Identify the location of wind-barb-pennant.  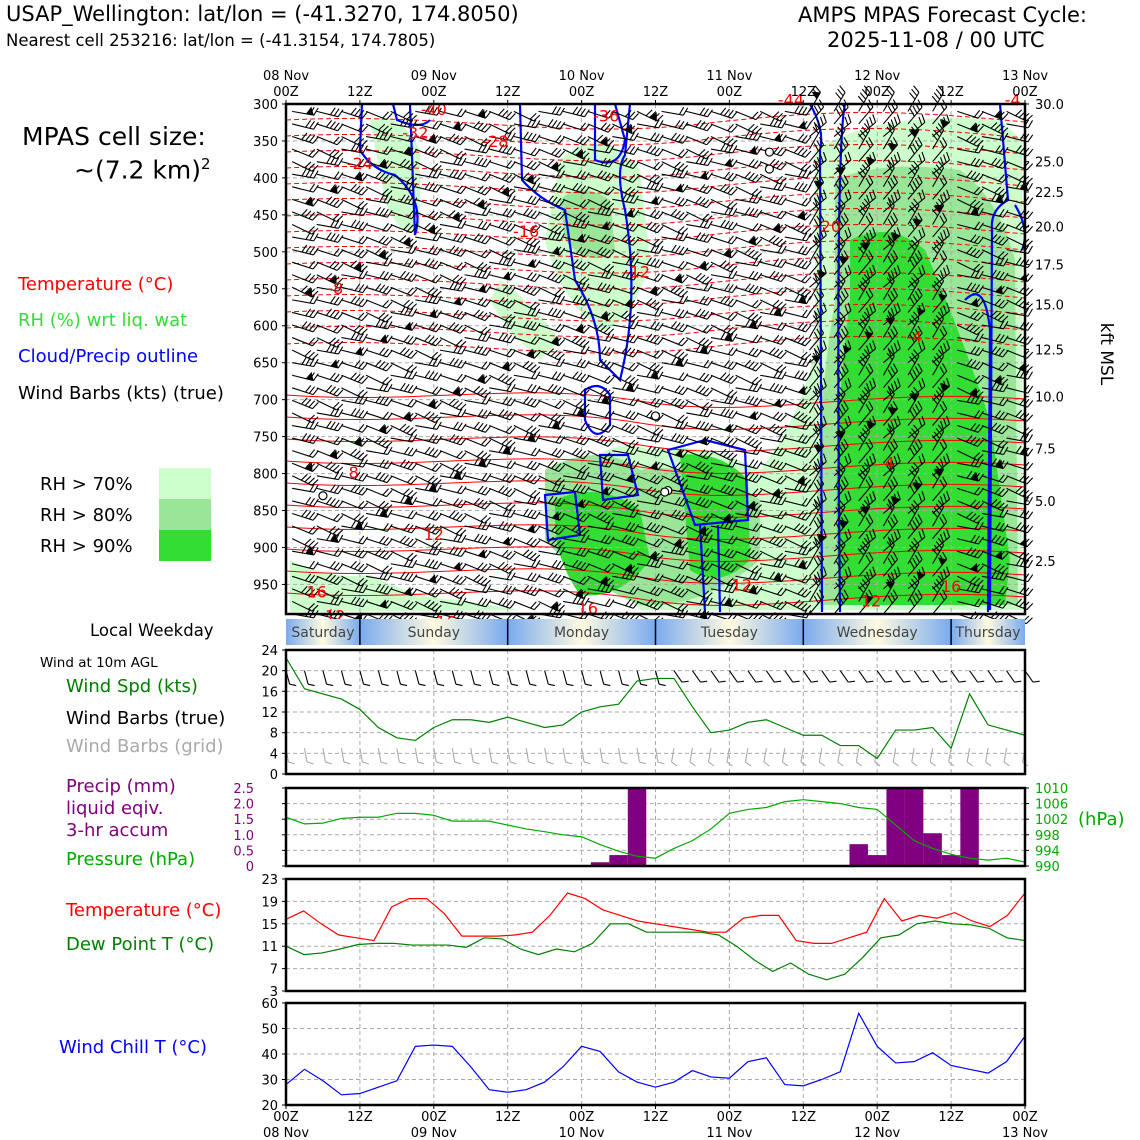
(628, 129).